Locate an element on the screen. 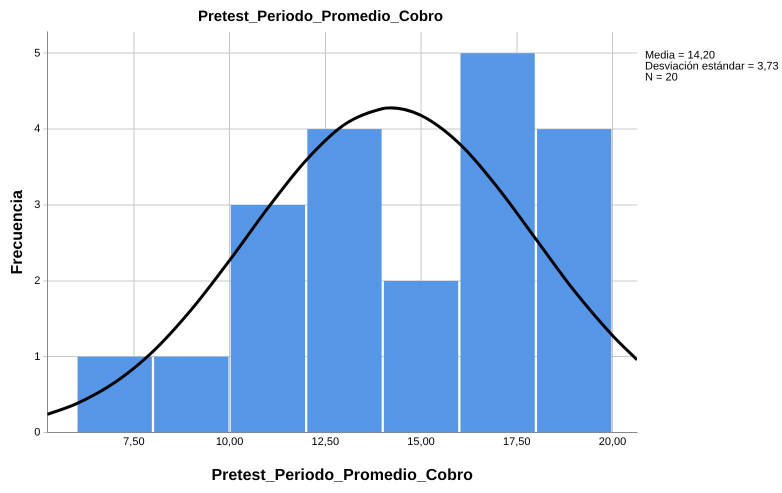  y-tick-label: 1 is located at coordinates (37, 356).